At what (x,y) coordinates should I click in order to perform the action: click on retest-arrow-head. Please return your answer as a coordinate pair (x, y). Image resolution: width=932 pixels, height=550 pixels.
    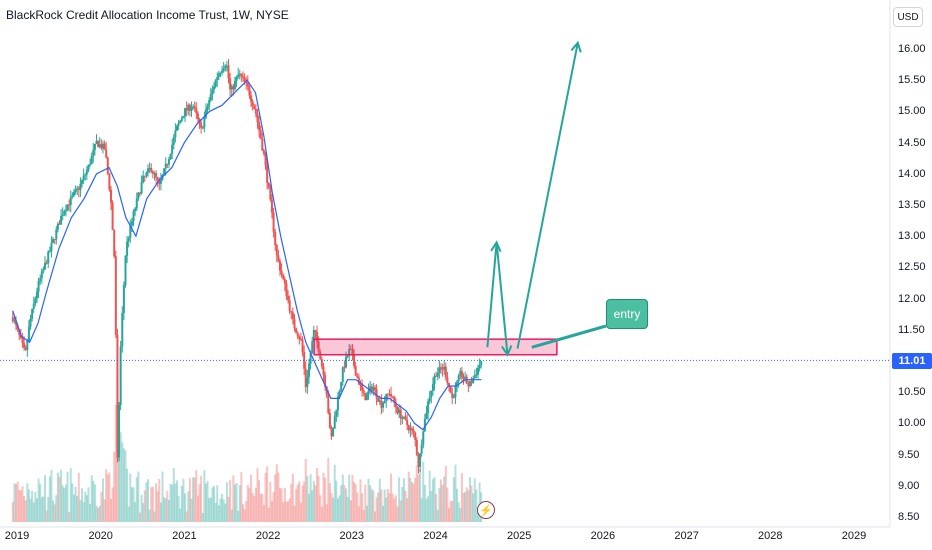
    Looking at the image, I should click on (507, 351).